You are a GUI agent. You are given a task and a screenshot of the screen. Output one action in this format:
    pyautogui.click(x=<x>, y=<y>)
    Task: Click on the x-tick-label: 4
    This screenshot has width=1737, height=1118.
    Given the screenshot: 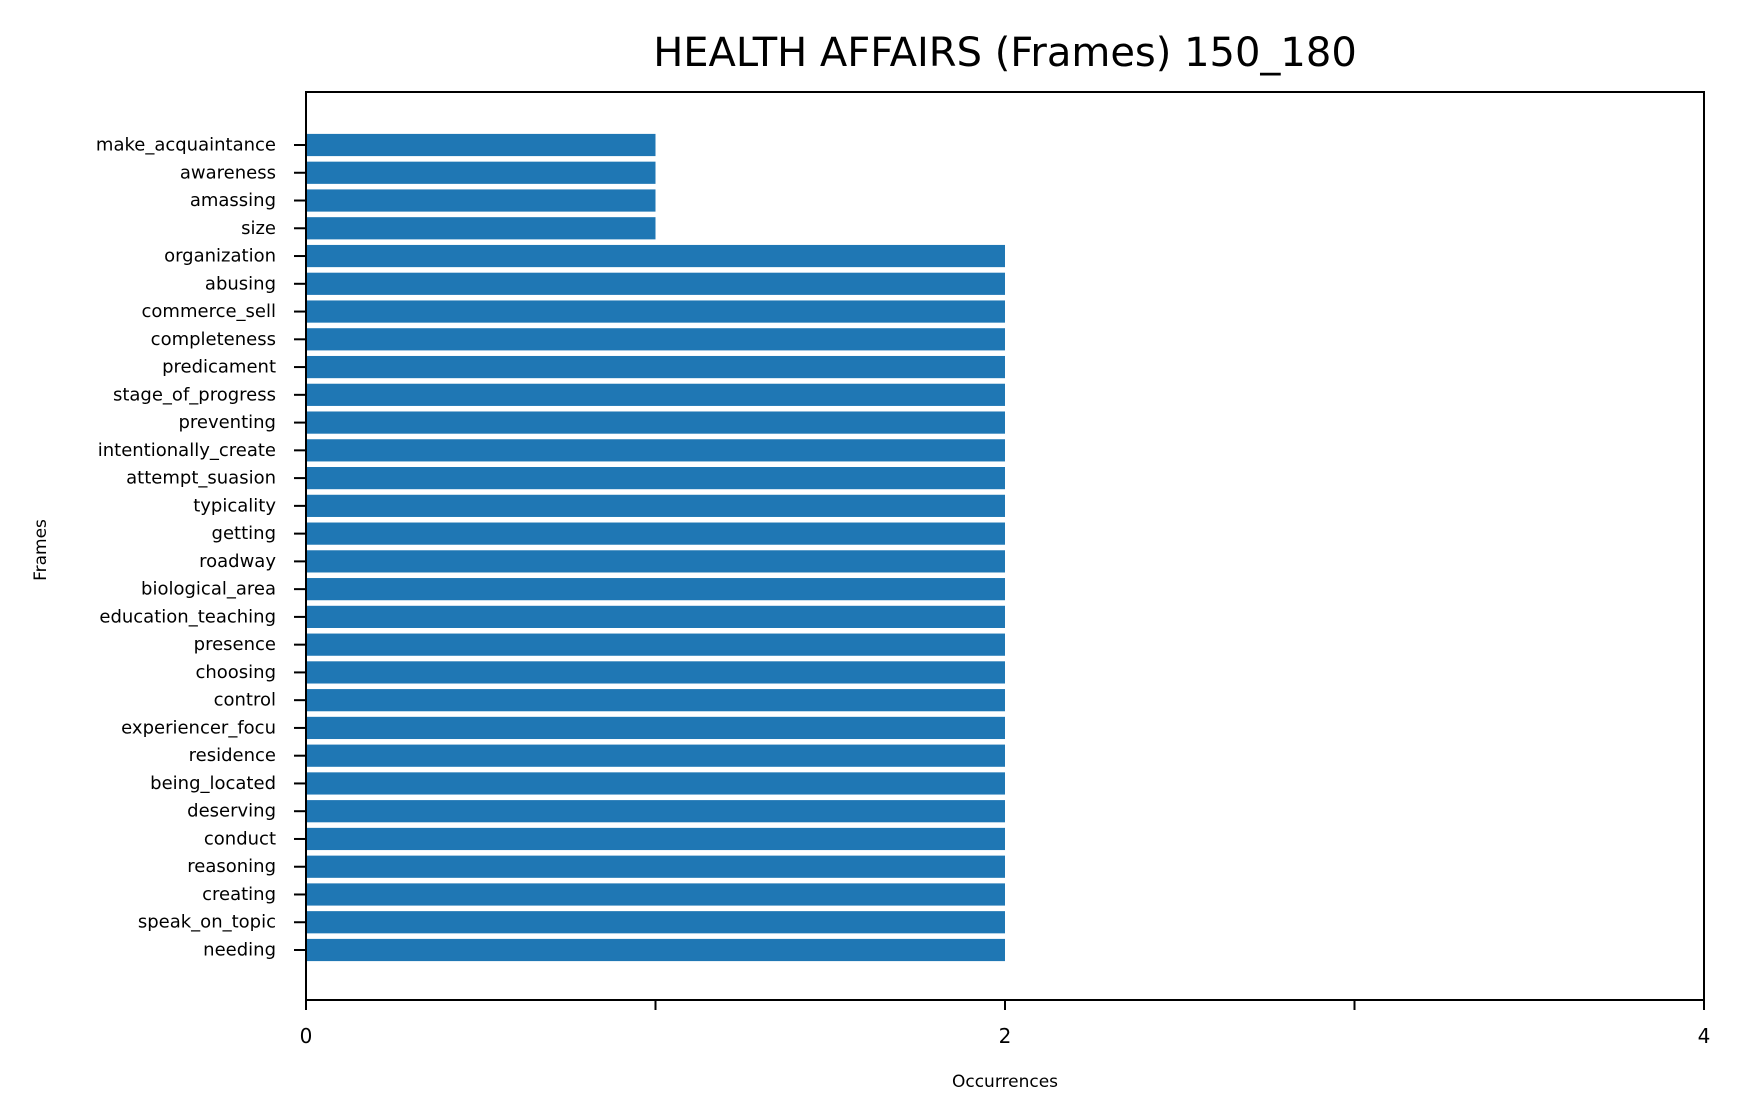 What is the action you would take?
    pyautogui.click(x=1704, y=1036)
    